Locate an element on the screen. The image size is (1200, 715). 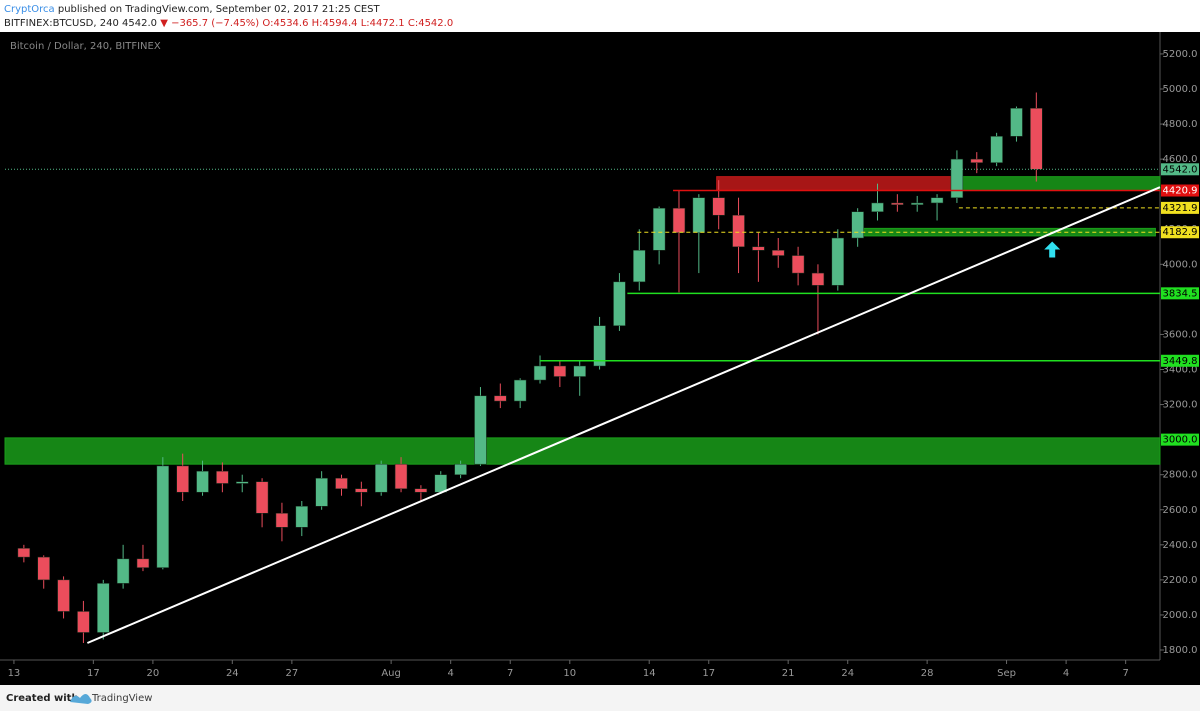
x-tick-label: 13 is located at coordinates (14, 673).